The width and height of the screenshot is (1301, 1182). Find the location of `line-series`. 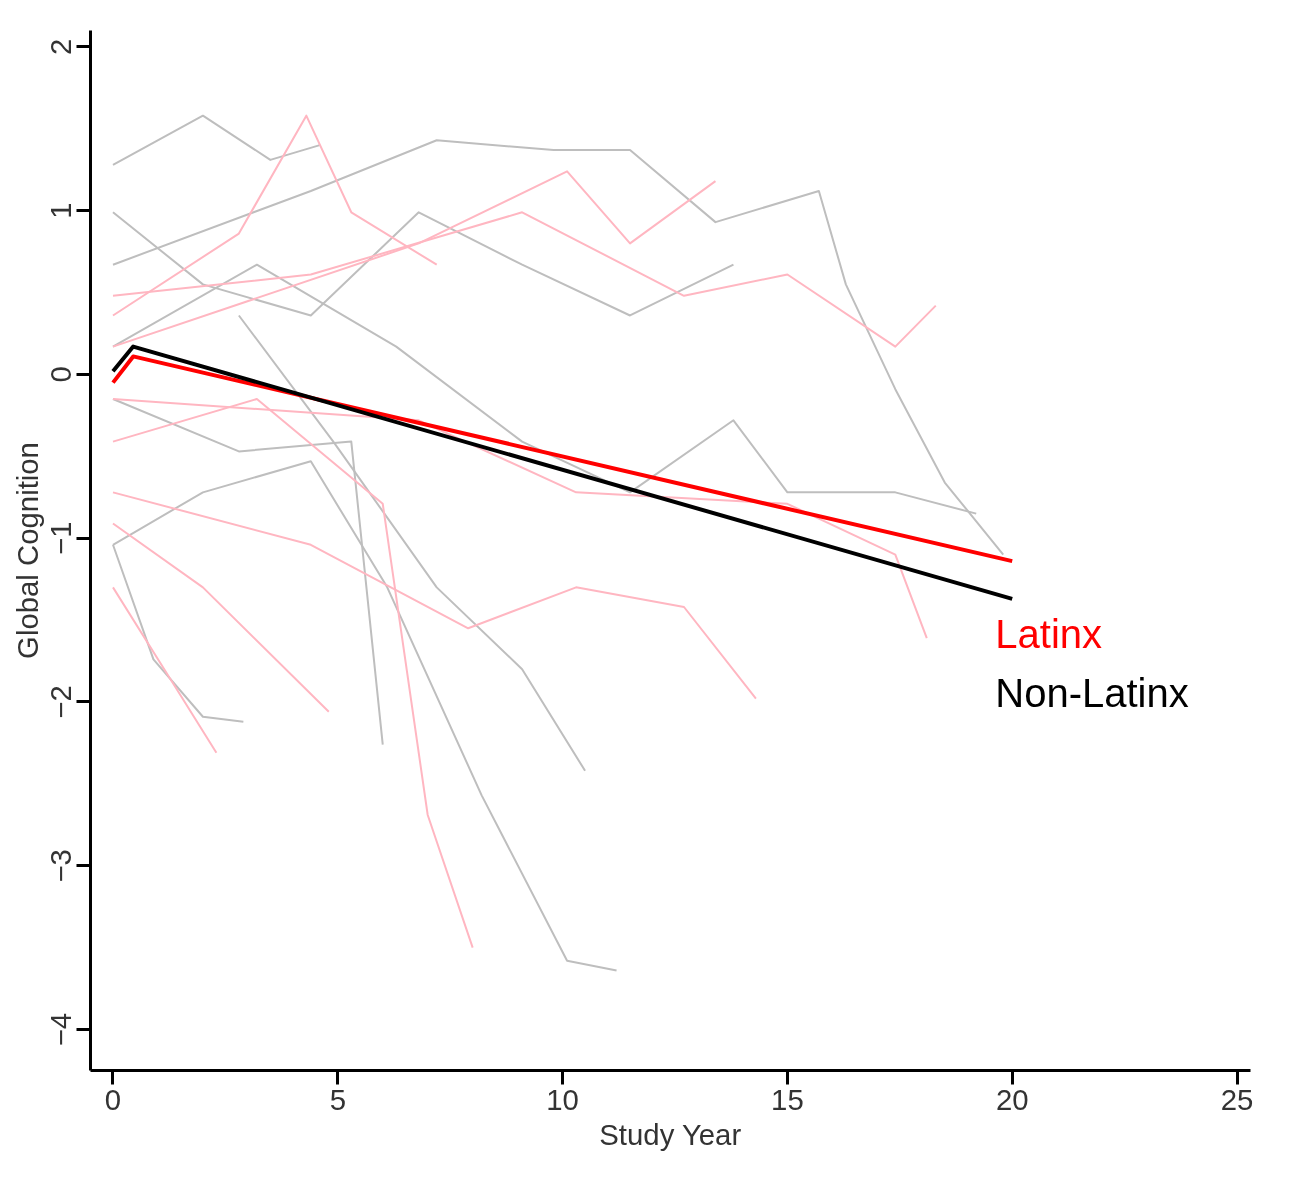

line-series is located at coordinates (216, 140).